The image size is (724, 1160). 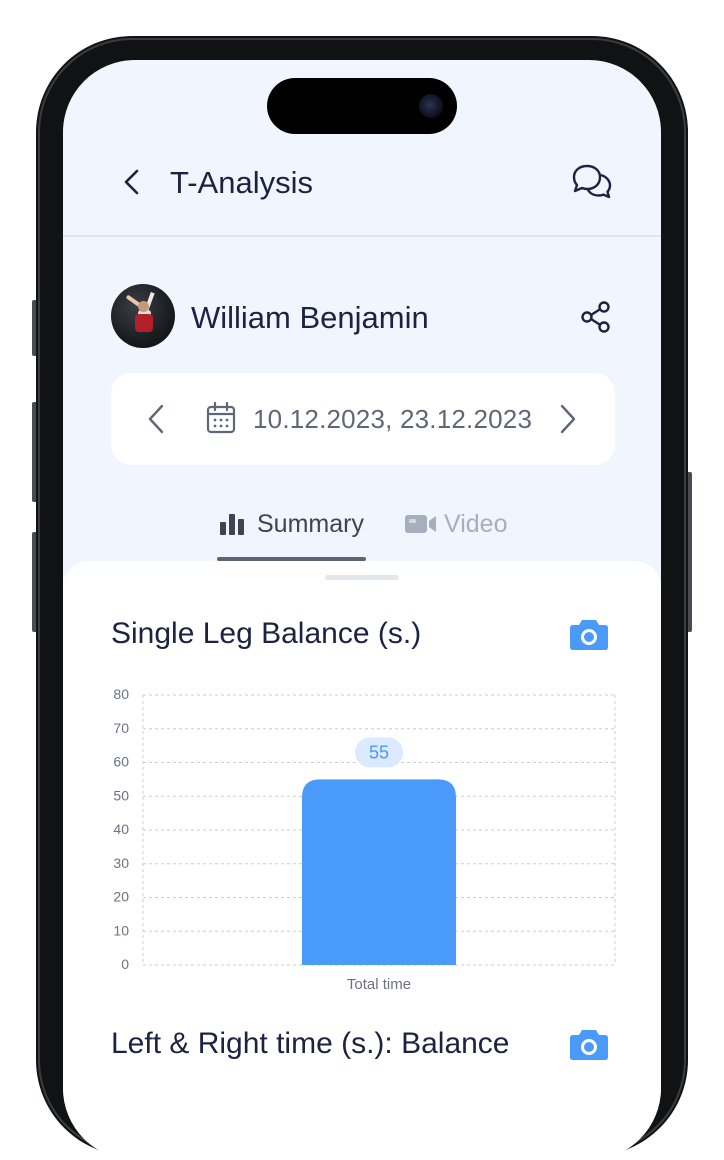 I want to click on power-button, so click(x=689, y=552).